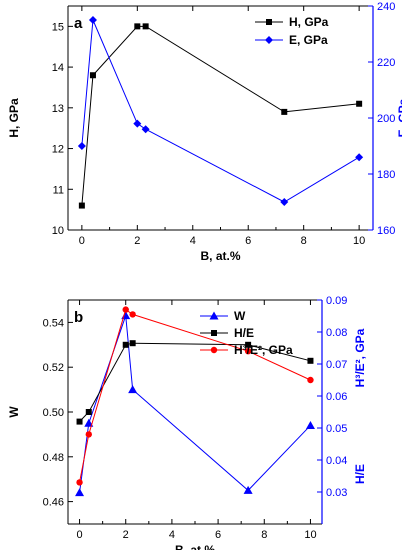  What do you see at coordinates (58, 190) in the screenshot?
I see `y-left-tick-label: 11` at bounding box center [58, 190].